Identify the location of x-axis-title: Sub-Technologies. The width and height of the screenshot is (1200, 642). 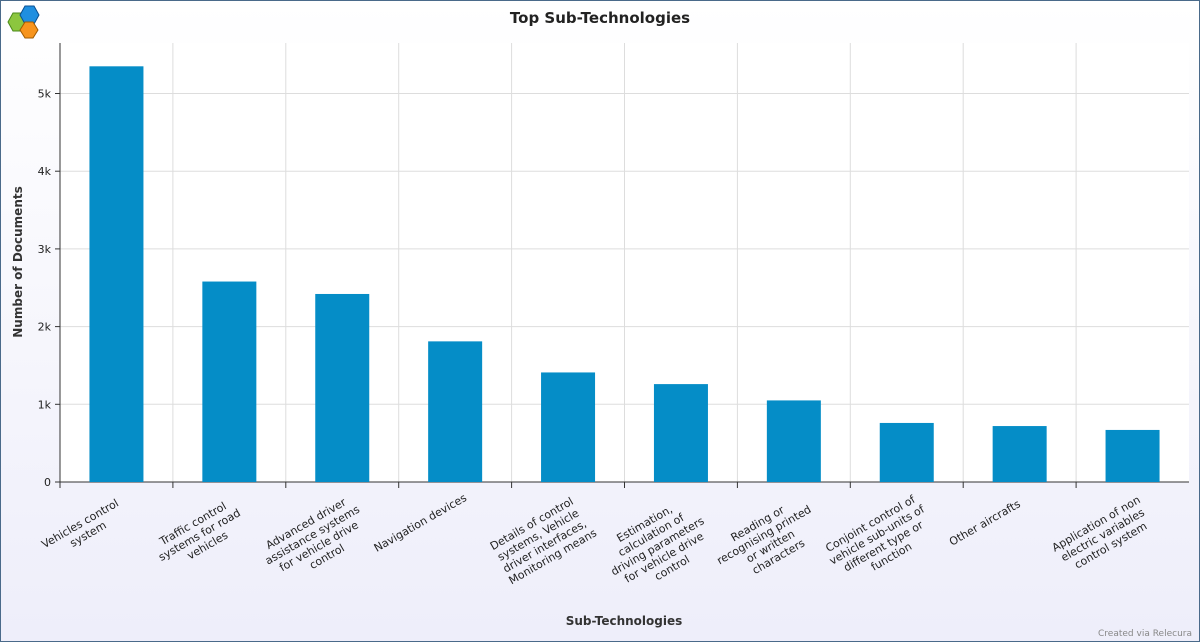
(624, 621).